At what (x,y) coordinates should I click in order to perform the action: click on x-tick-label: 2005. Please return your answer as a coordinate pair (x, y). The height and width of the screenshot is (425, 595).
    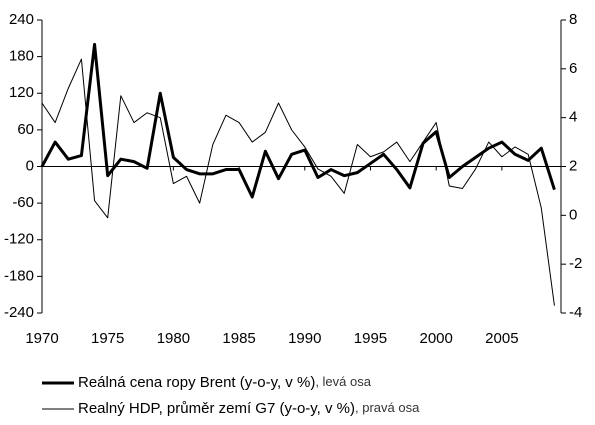
    Looking at the image, I should click on (501, 338).